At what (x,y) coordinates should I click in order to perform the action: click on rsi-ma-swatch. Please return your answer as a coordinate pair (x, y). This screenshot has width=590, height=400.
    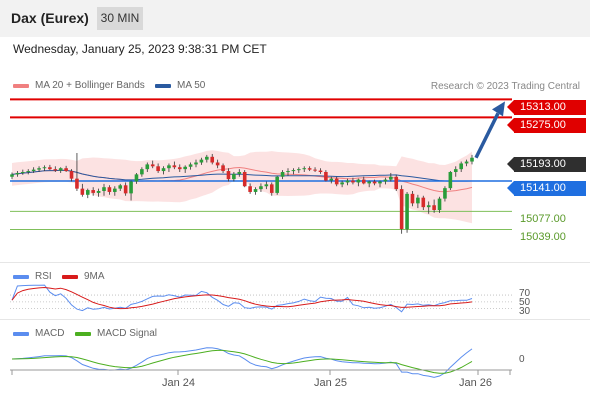
    Looking at the image, I should click on (70, 276).